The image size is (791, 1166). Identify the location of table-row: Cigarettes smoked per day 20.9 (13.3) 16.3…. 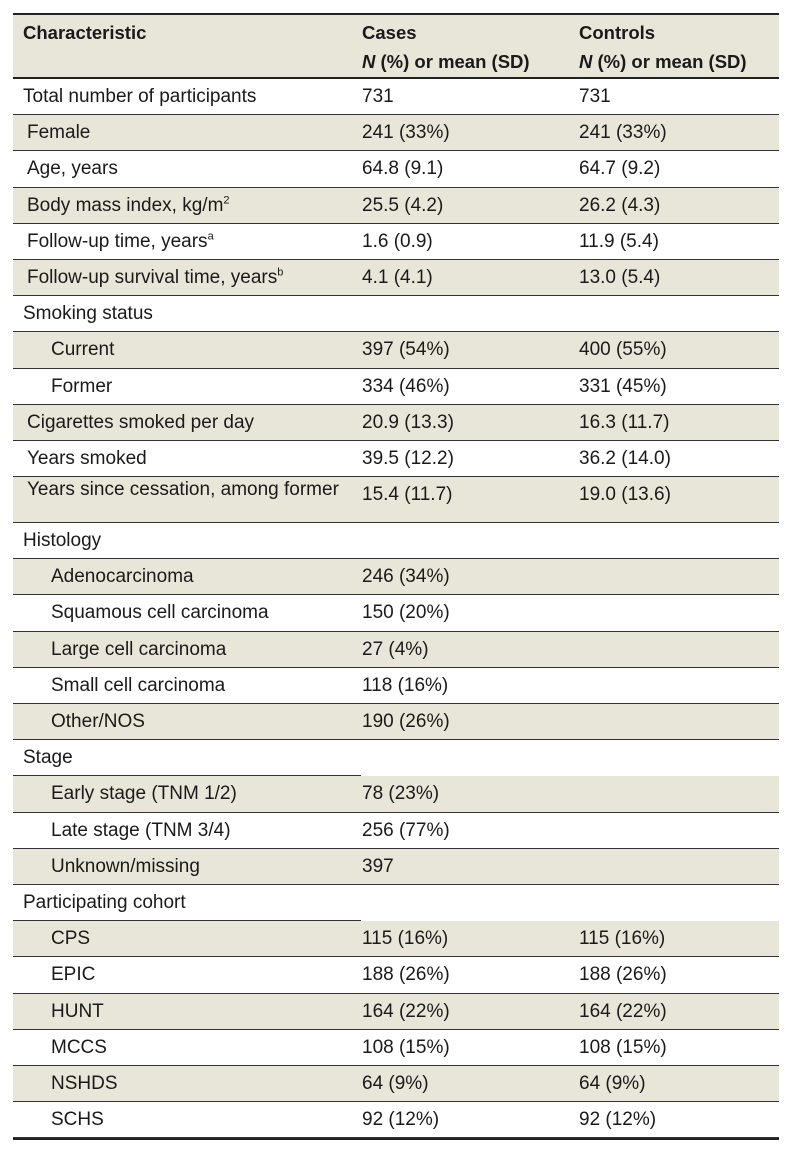
(396, 422).